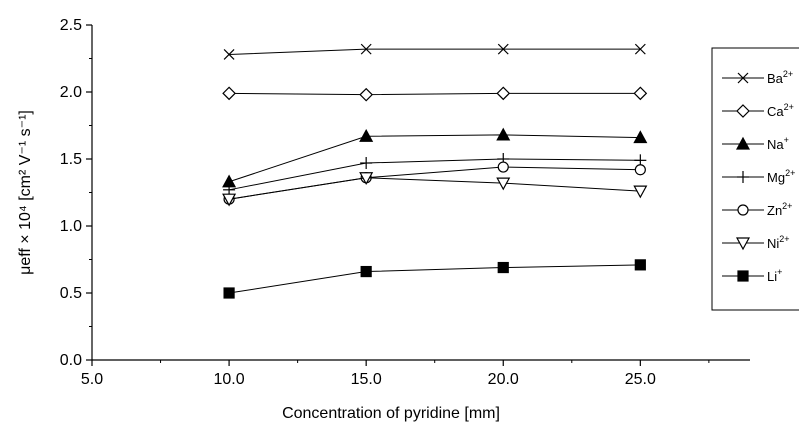 The image size is (799, 428). What do you see at coordinates (743, 210) in the screenshot?
I see `legend-marker-zn2-` at bounding box center [743, 210].